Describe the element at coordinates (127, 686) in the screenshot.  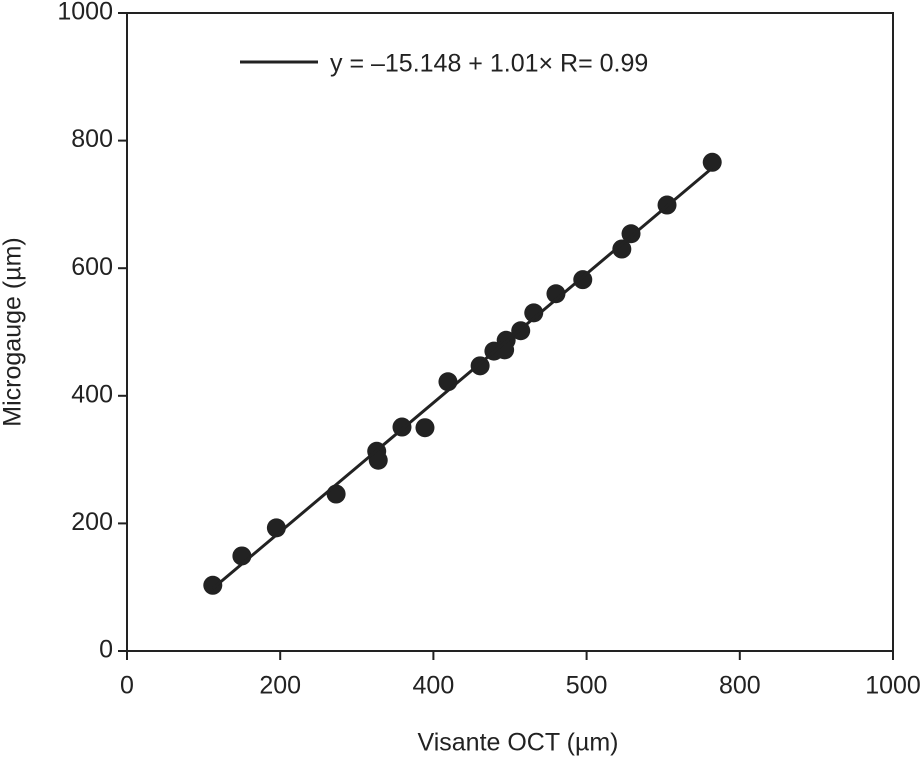
I see `x-tick-label: 0` at that location.